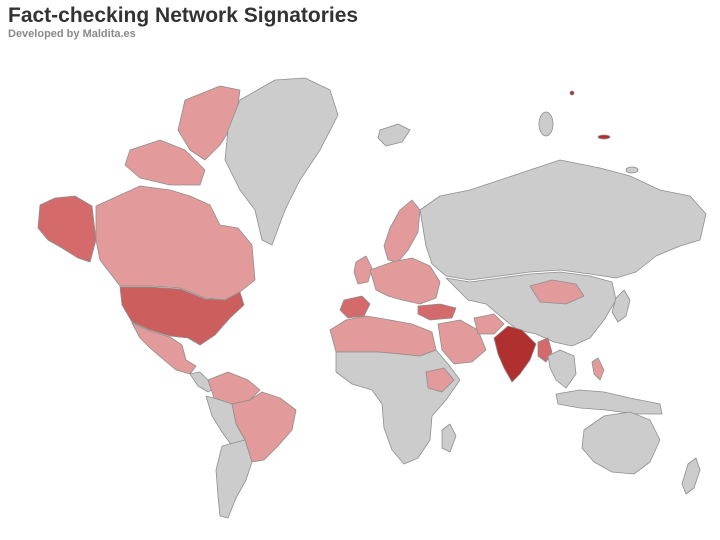 The width and height of the screenshot is (720, 540). What do you see at coordinates (164, 348) in the screenshot?
I see `region-mexico` at bounding box center [164, 348].